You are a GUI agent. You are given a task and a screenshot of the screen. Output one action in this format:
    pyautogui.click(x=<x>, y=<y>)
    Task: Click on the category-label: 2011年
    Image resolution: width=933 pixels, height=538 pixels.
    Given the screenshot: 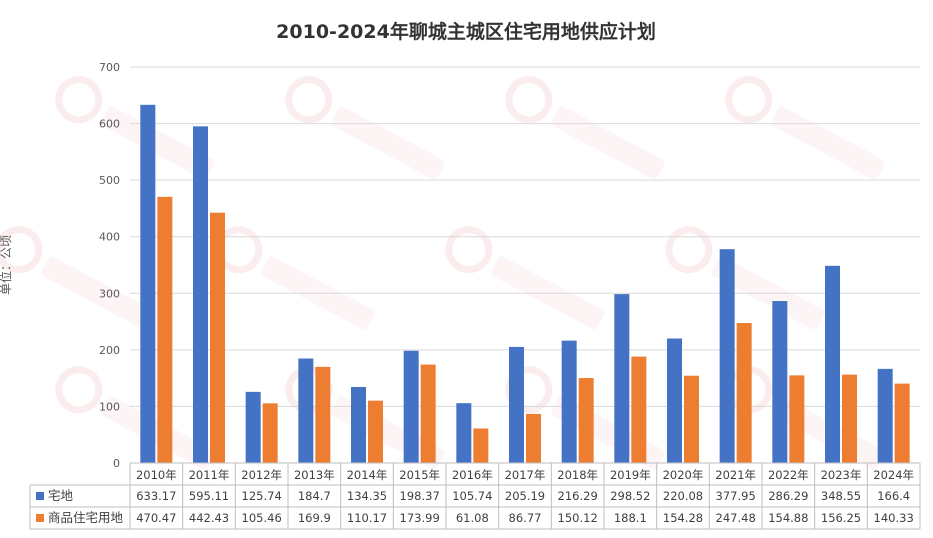 What is the action you would take?
    pyautogui.click(x=209, y=475)
    